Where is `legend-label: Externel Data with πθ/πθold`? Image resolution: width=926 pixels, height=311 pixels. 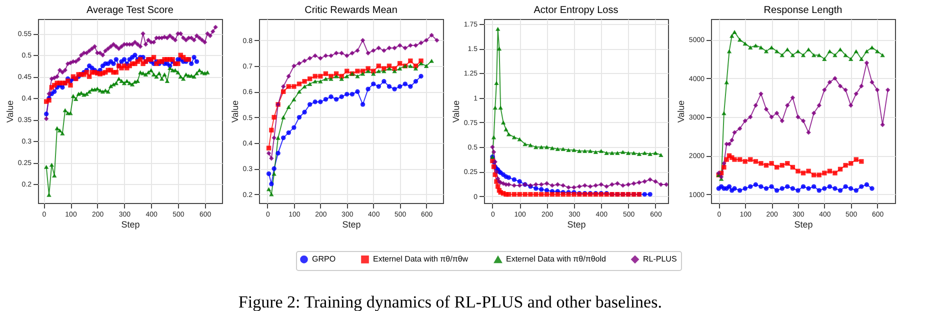
legend-label: Externel Data with πθ/πθold is located at coordinates (556, 259).